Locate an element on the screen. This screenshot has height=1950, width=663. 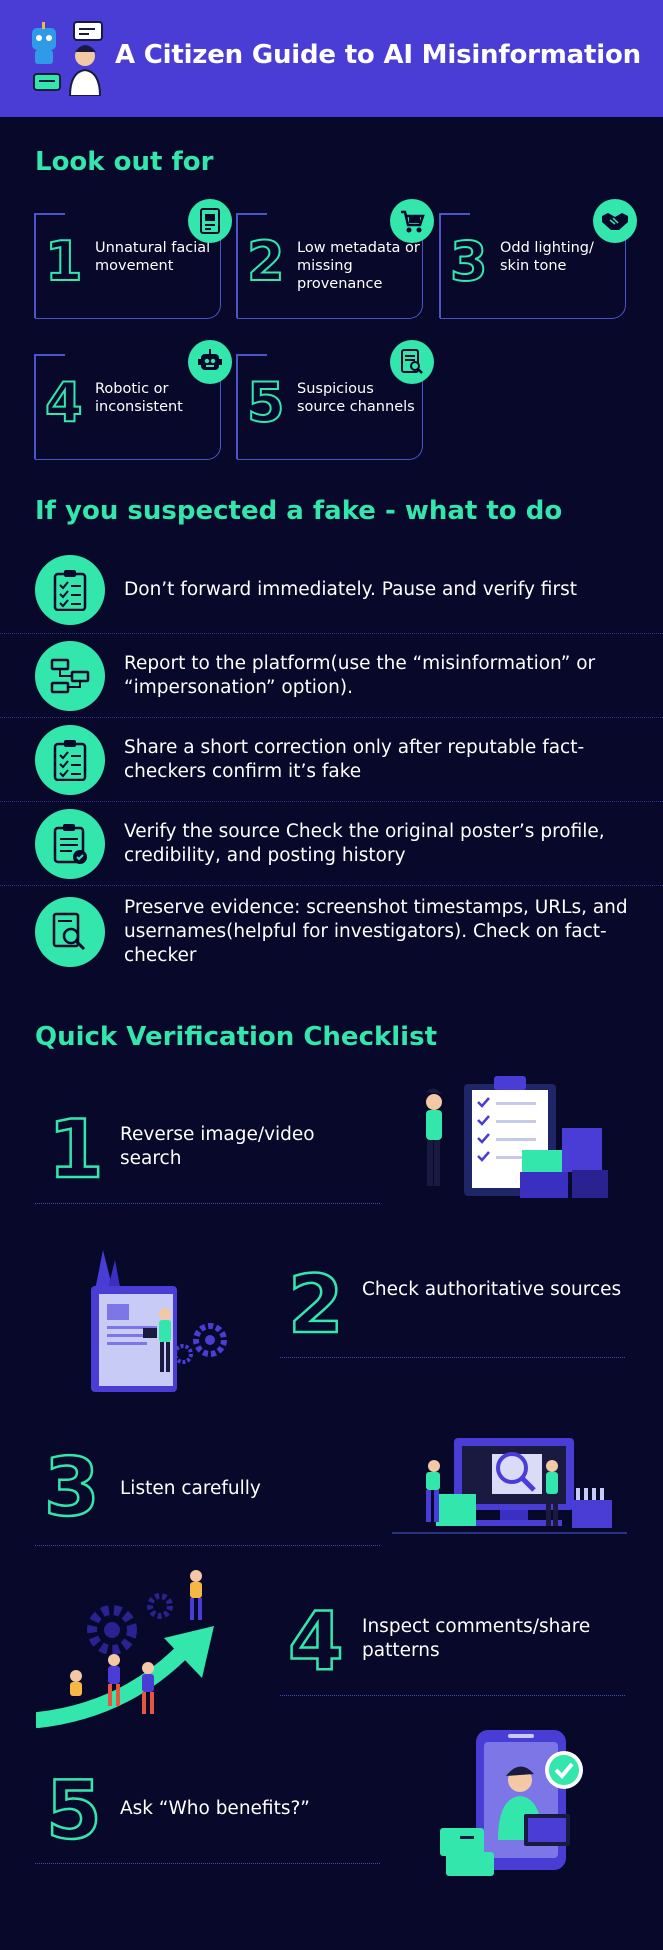
checklist-text: Inspect comments/share patterns is located at coordinates (476, 1638).